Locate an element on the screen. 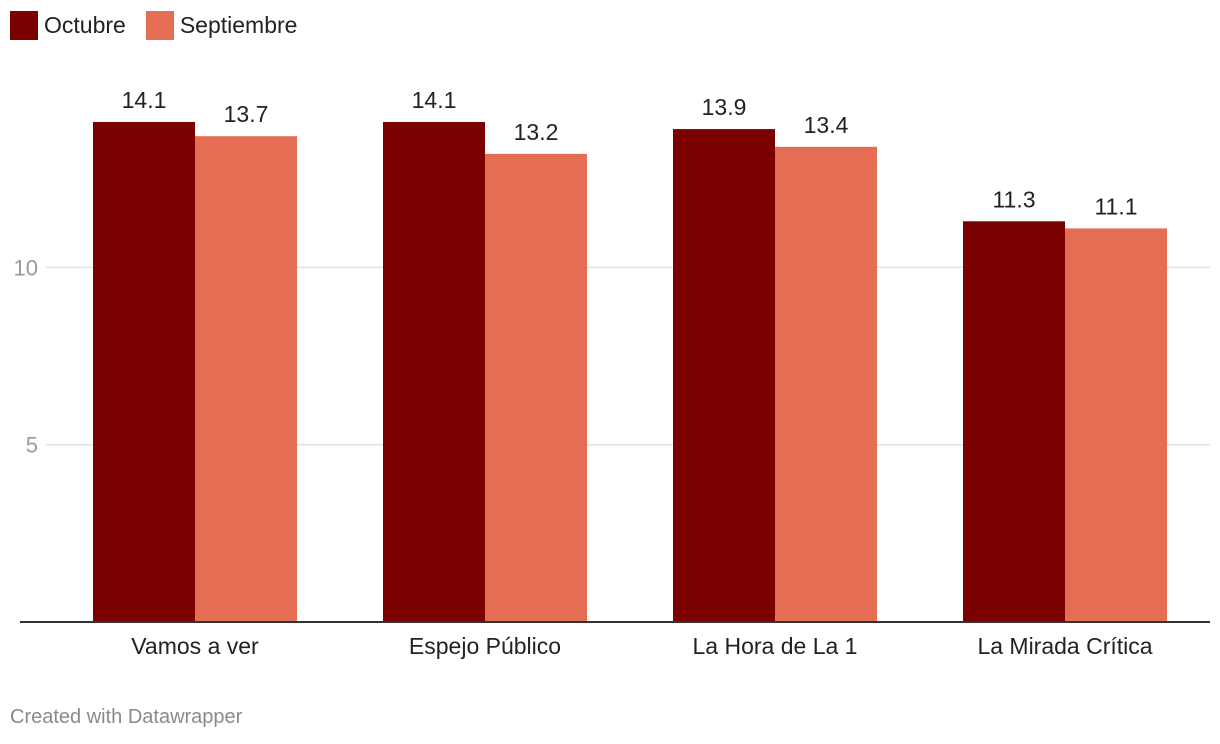  legend-item-septiembre: Septiembre is located at coordinates (221, 25).